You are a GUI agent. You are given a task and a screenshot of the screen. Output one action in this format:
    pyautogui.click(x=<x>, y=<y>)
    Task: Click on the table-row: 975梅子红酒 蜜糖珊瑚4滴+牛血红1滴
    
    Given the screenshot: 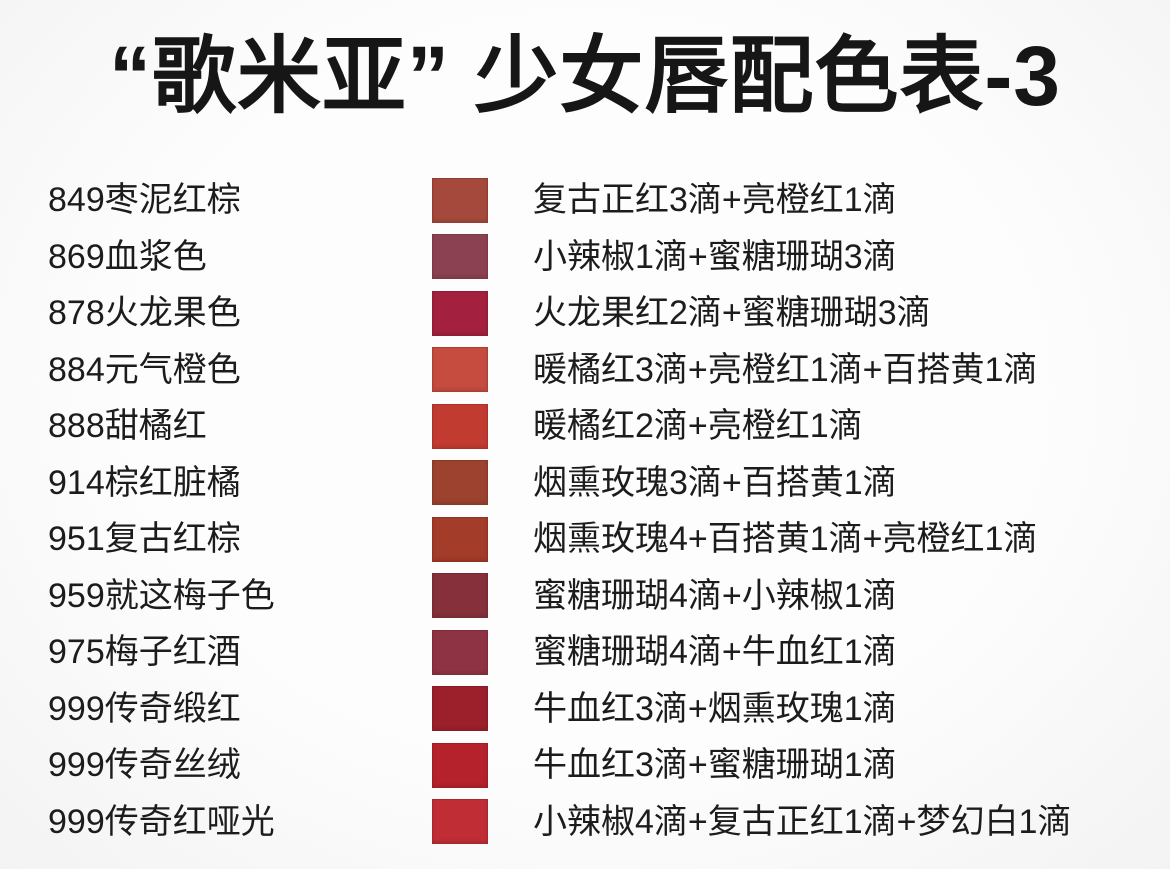 What is the action you would take?
    pyautogui.click(x=585, y=652)
    